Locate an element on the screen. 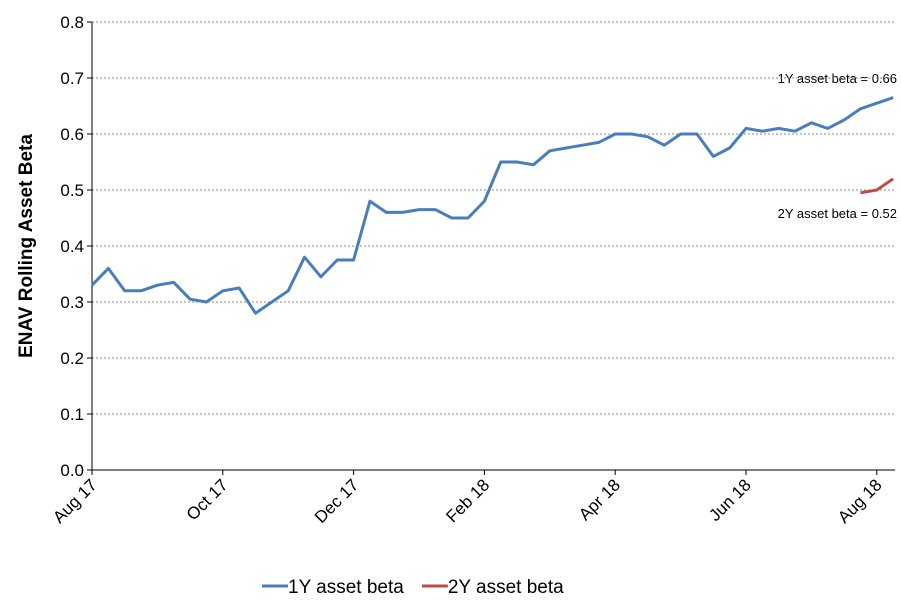 Image resolution: width=901 pixels, height=603 pixels. y-tick-label: 0.5 is located at coordinates (72, 190).